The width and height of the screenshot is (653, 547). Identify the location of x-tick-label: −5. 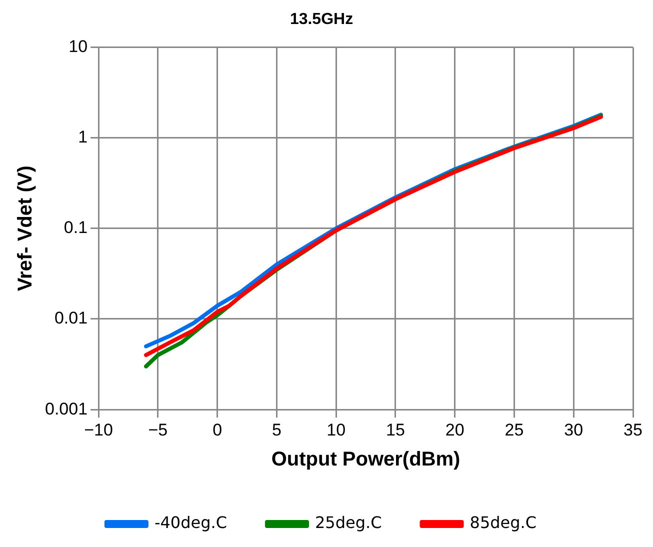
(158, 430).